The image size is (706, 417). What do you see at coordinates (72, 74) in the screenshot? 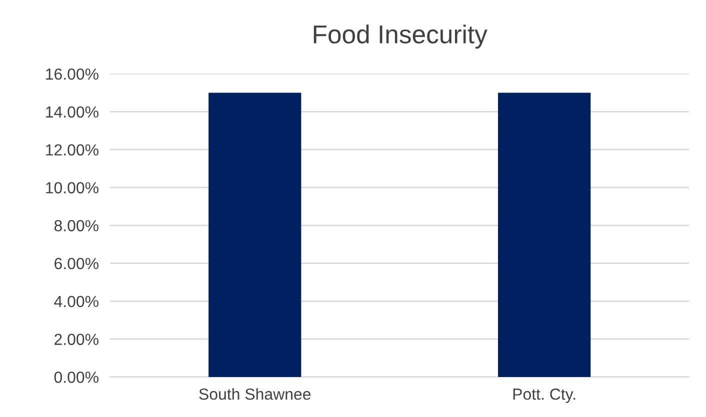
I see `y-tick-label: 16.00%` at bounding box center [72, 74].